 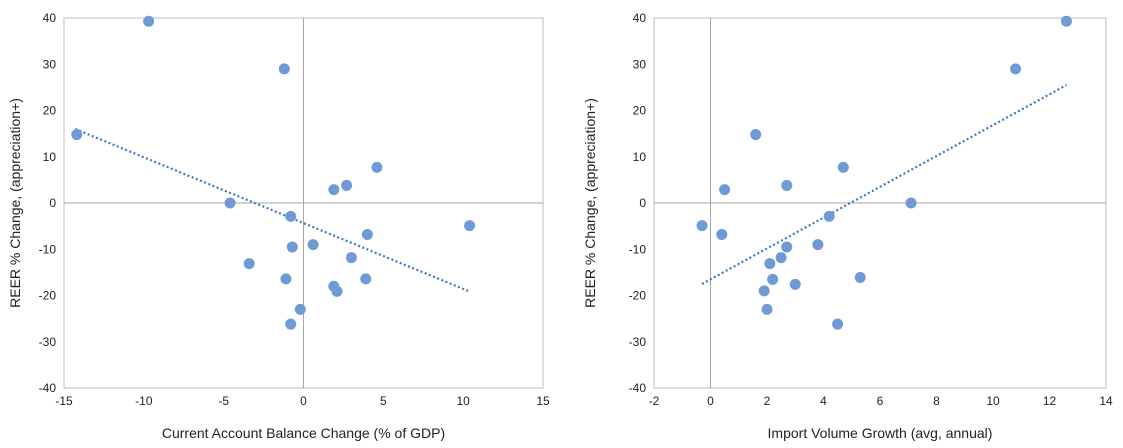 What do you see at coordinates (654, 401) in the screenshot?
I see `x-tick-label: -2` at bounding box center [654, 401].